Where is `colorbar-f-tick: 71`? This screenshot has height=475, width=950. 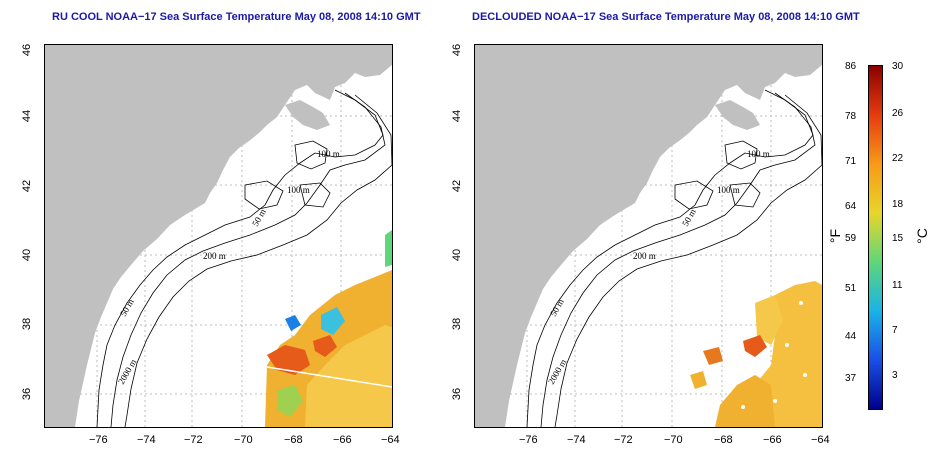 colorbar-f-tick: 71 is located at coordinates (851, 161).